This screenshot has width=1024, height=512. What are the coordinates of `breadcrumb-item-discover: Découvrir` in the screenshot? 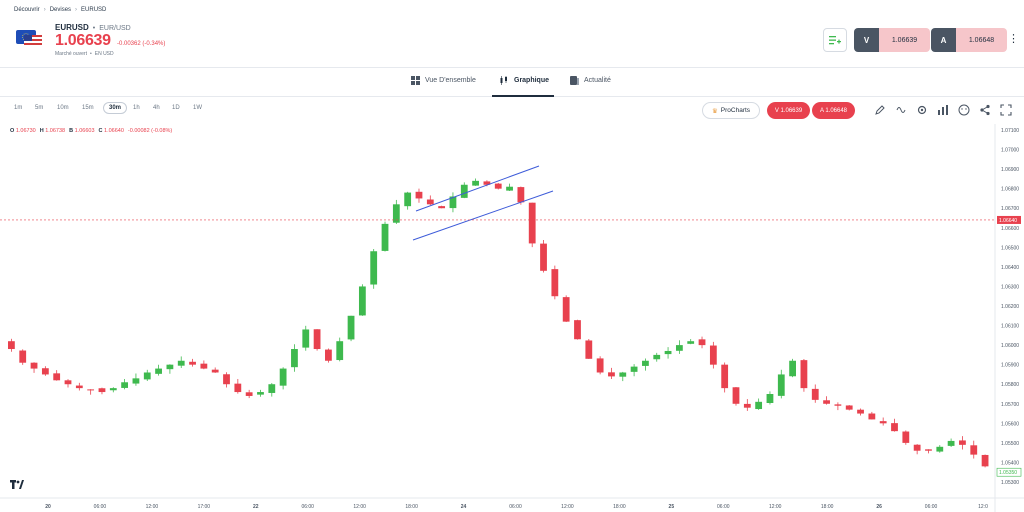 It's located at (27, 10).